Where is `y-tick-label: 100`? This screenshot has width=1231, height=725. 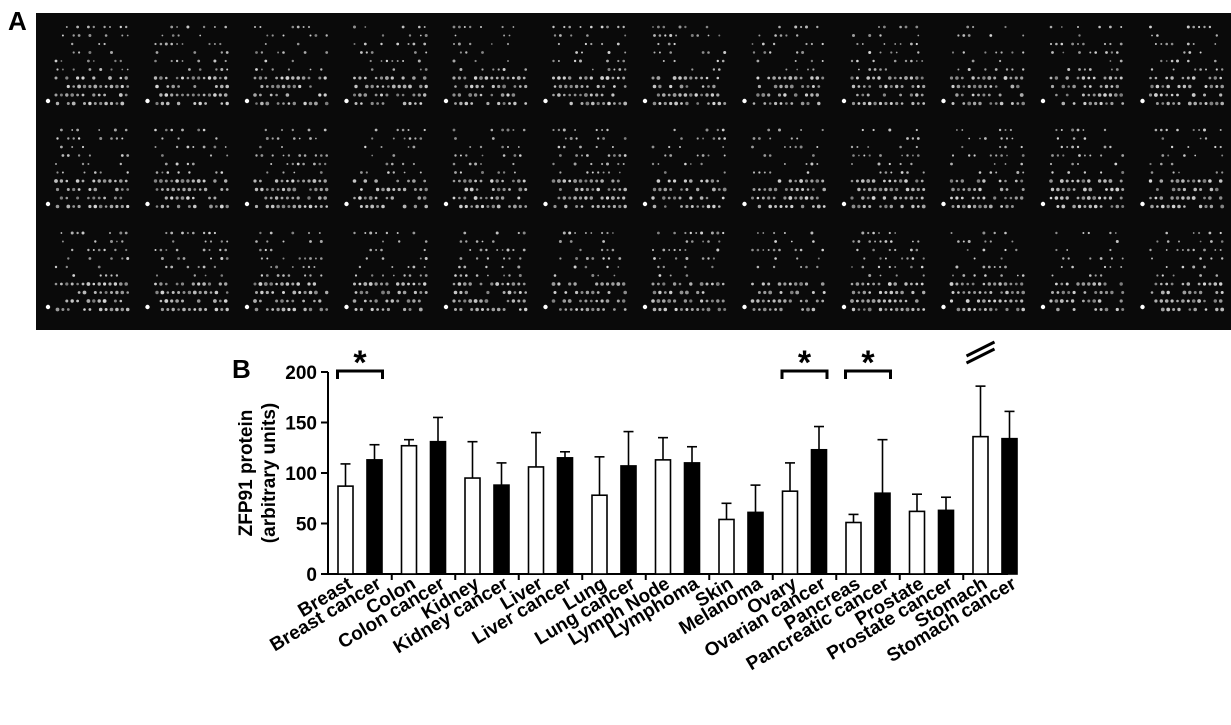
y-tick-label: 100 is located at coordinates (301, 474).